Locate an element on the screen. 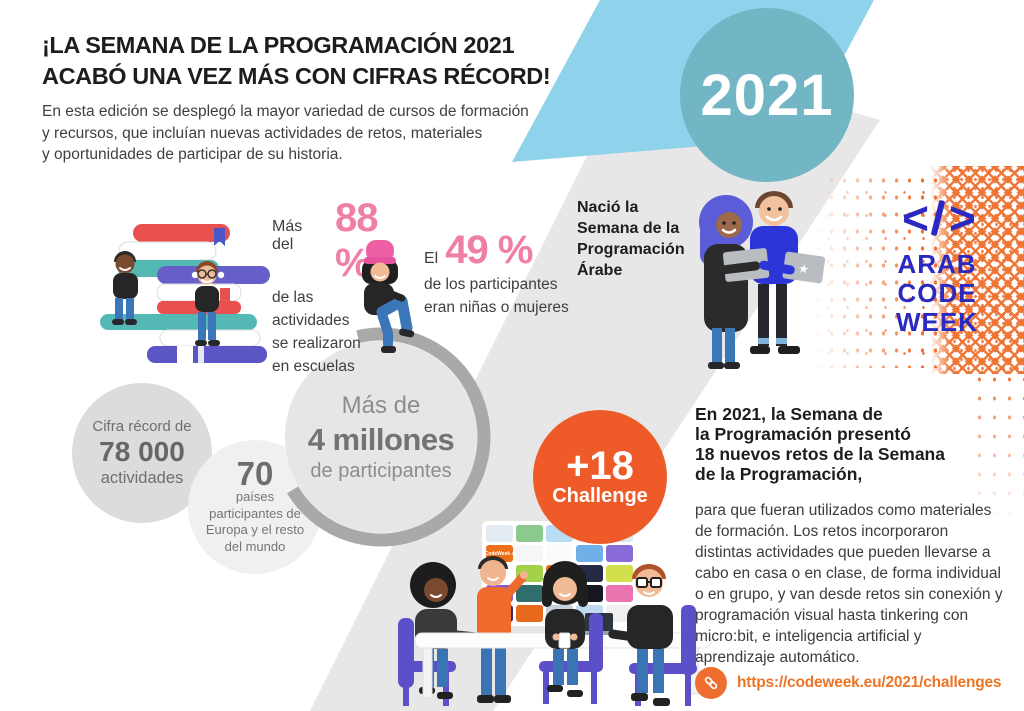 This screenshot has width=1024, height=711. arab-code-week-logo: ARAB CODE WEEK is located at coordinates (937, 293).